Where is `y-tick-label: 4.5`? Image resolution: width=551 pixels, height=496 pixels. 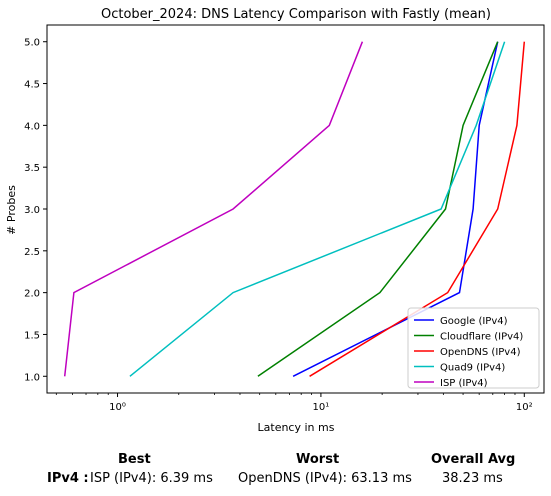
y-tick-label: 4.5 is located at coordinates (32, 85).